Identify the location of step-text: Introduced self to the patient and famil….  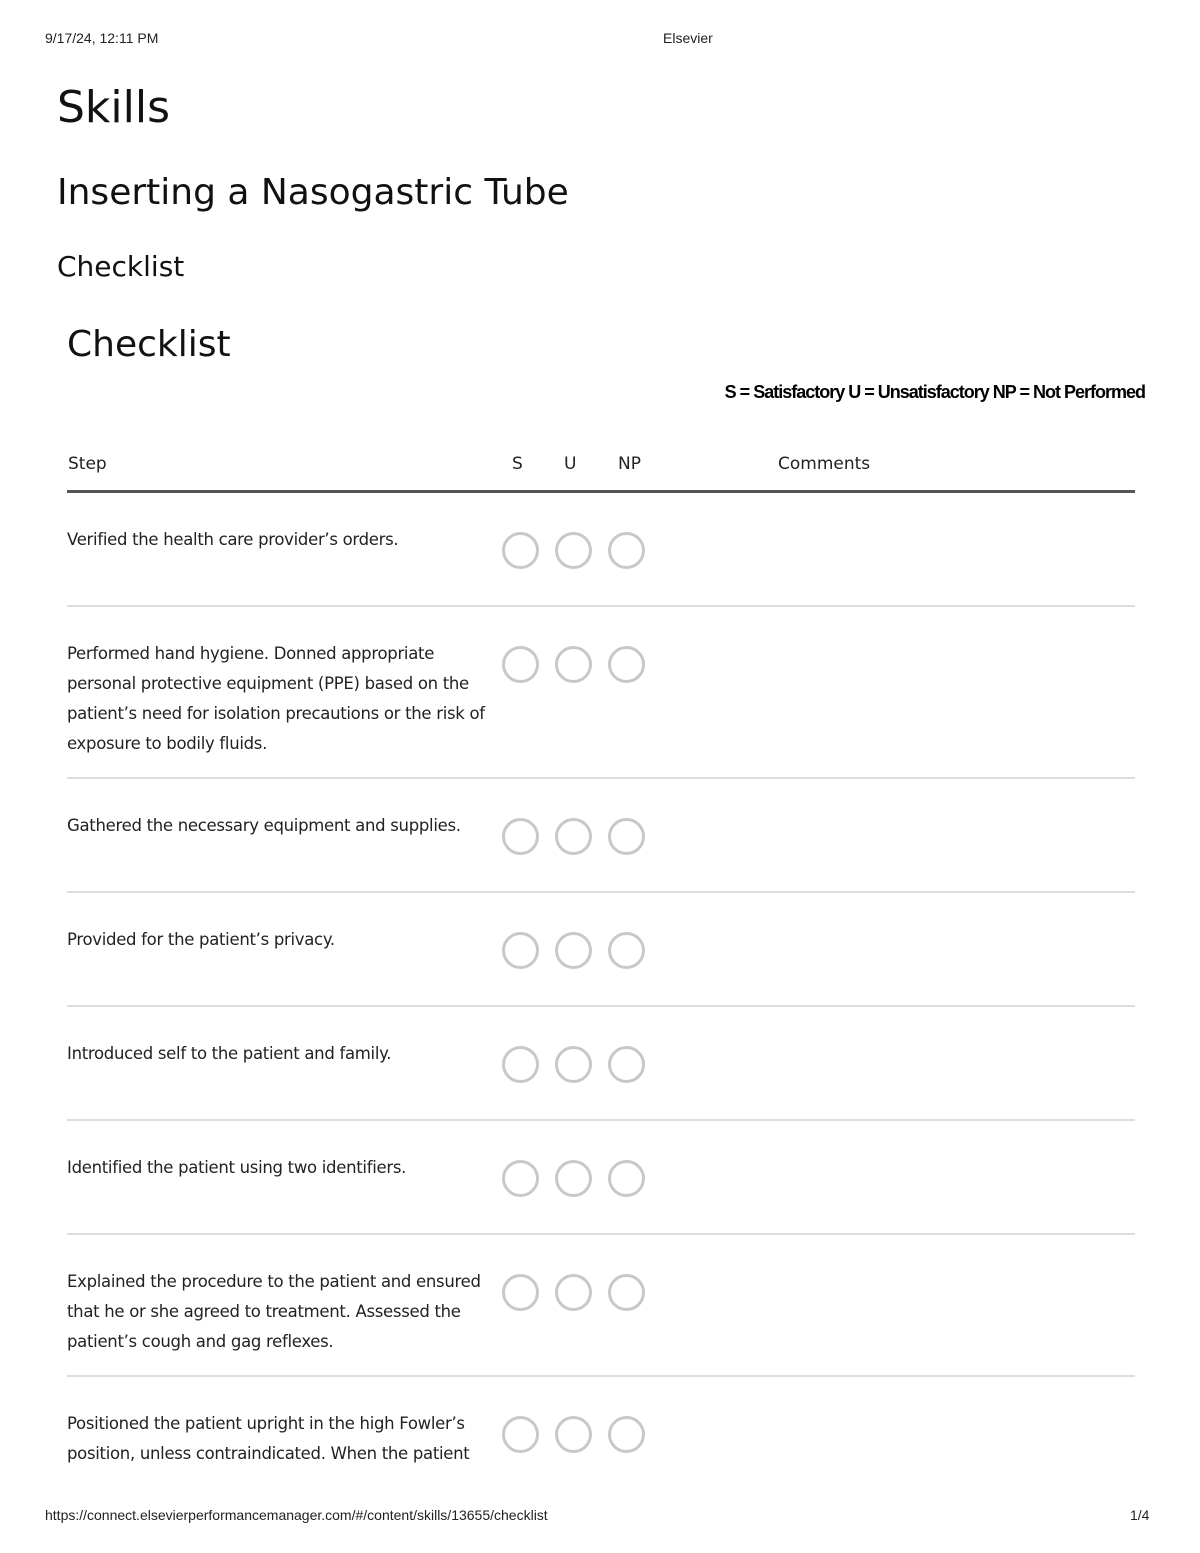
(229, 1053).